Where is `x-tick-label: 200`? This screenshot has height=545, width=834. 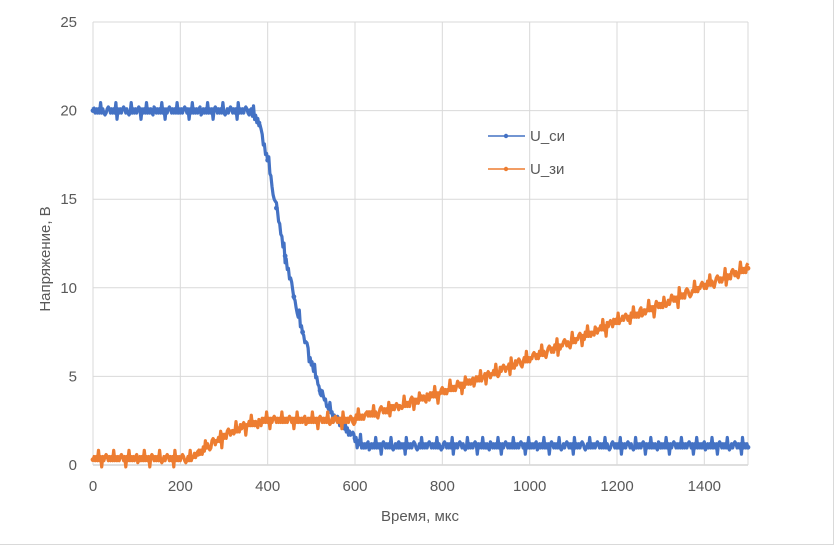 x-tick-label: 200 is located at coordinates (180, 486).